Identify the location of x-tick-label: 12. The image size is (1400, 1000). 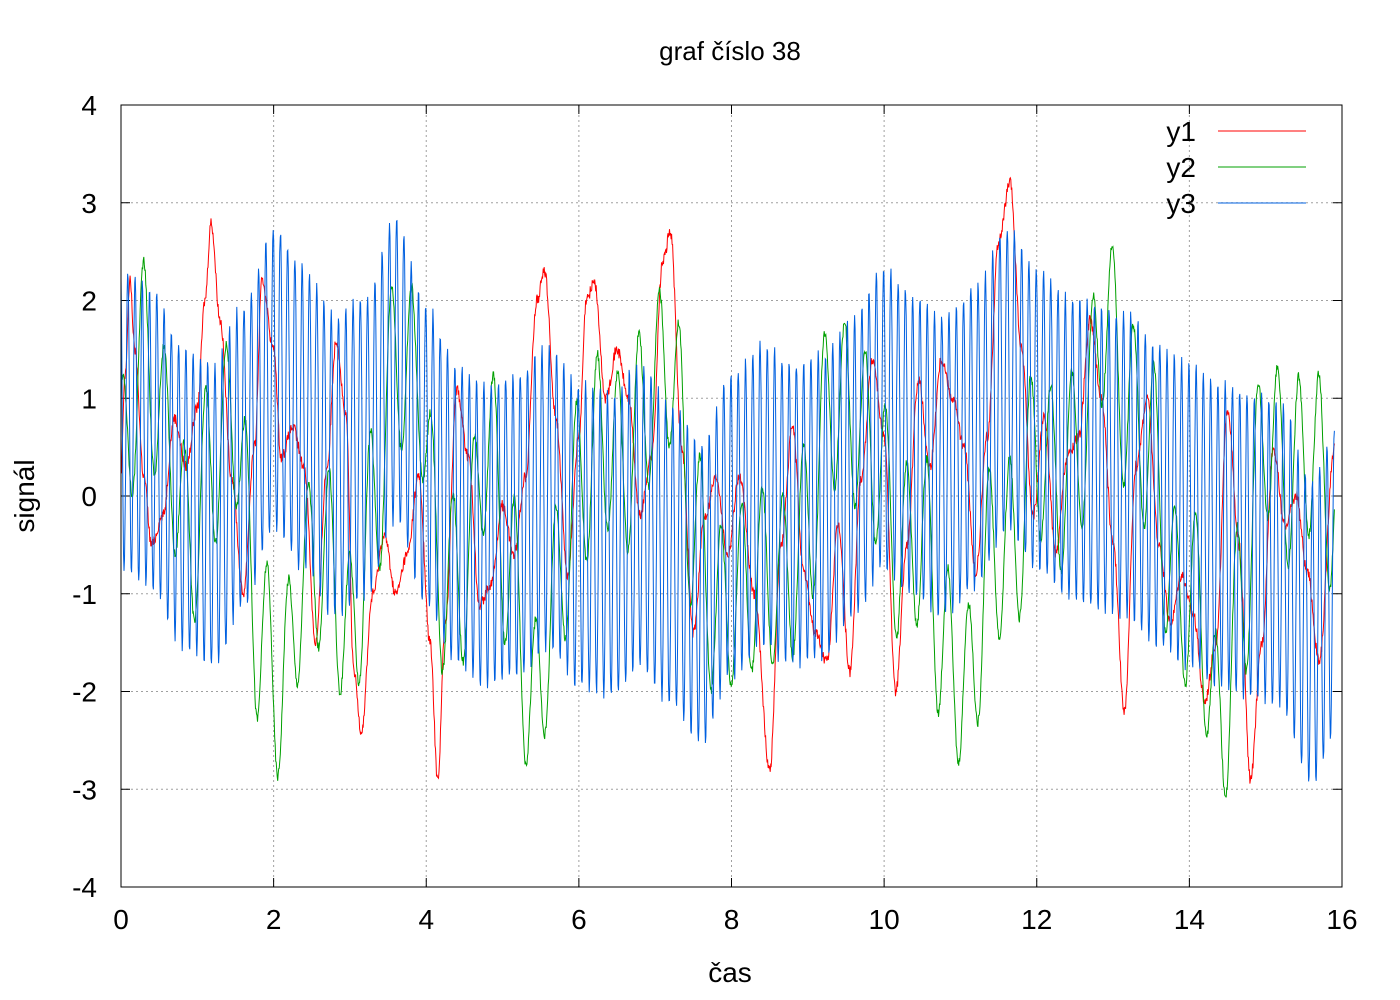
(1036, 919).